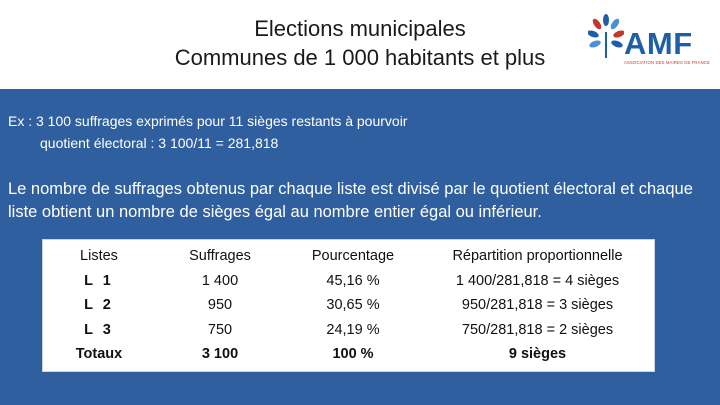 This screenshot has height=405, width=720. Describe the element at coordinates (220, 280) in the screenshot. I see `suffrages-1: 1 400` at that location.